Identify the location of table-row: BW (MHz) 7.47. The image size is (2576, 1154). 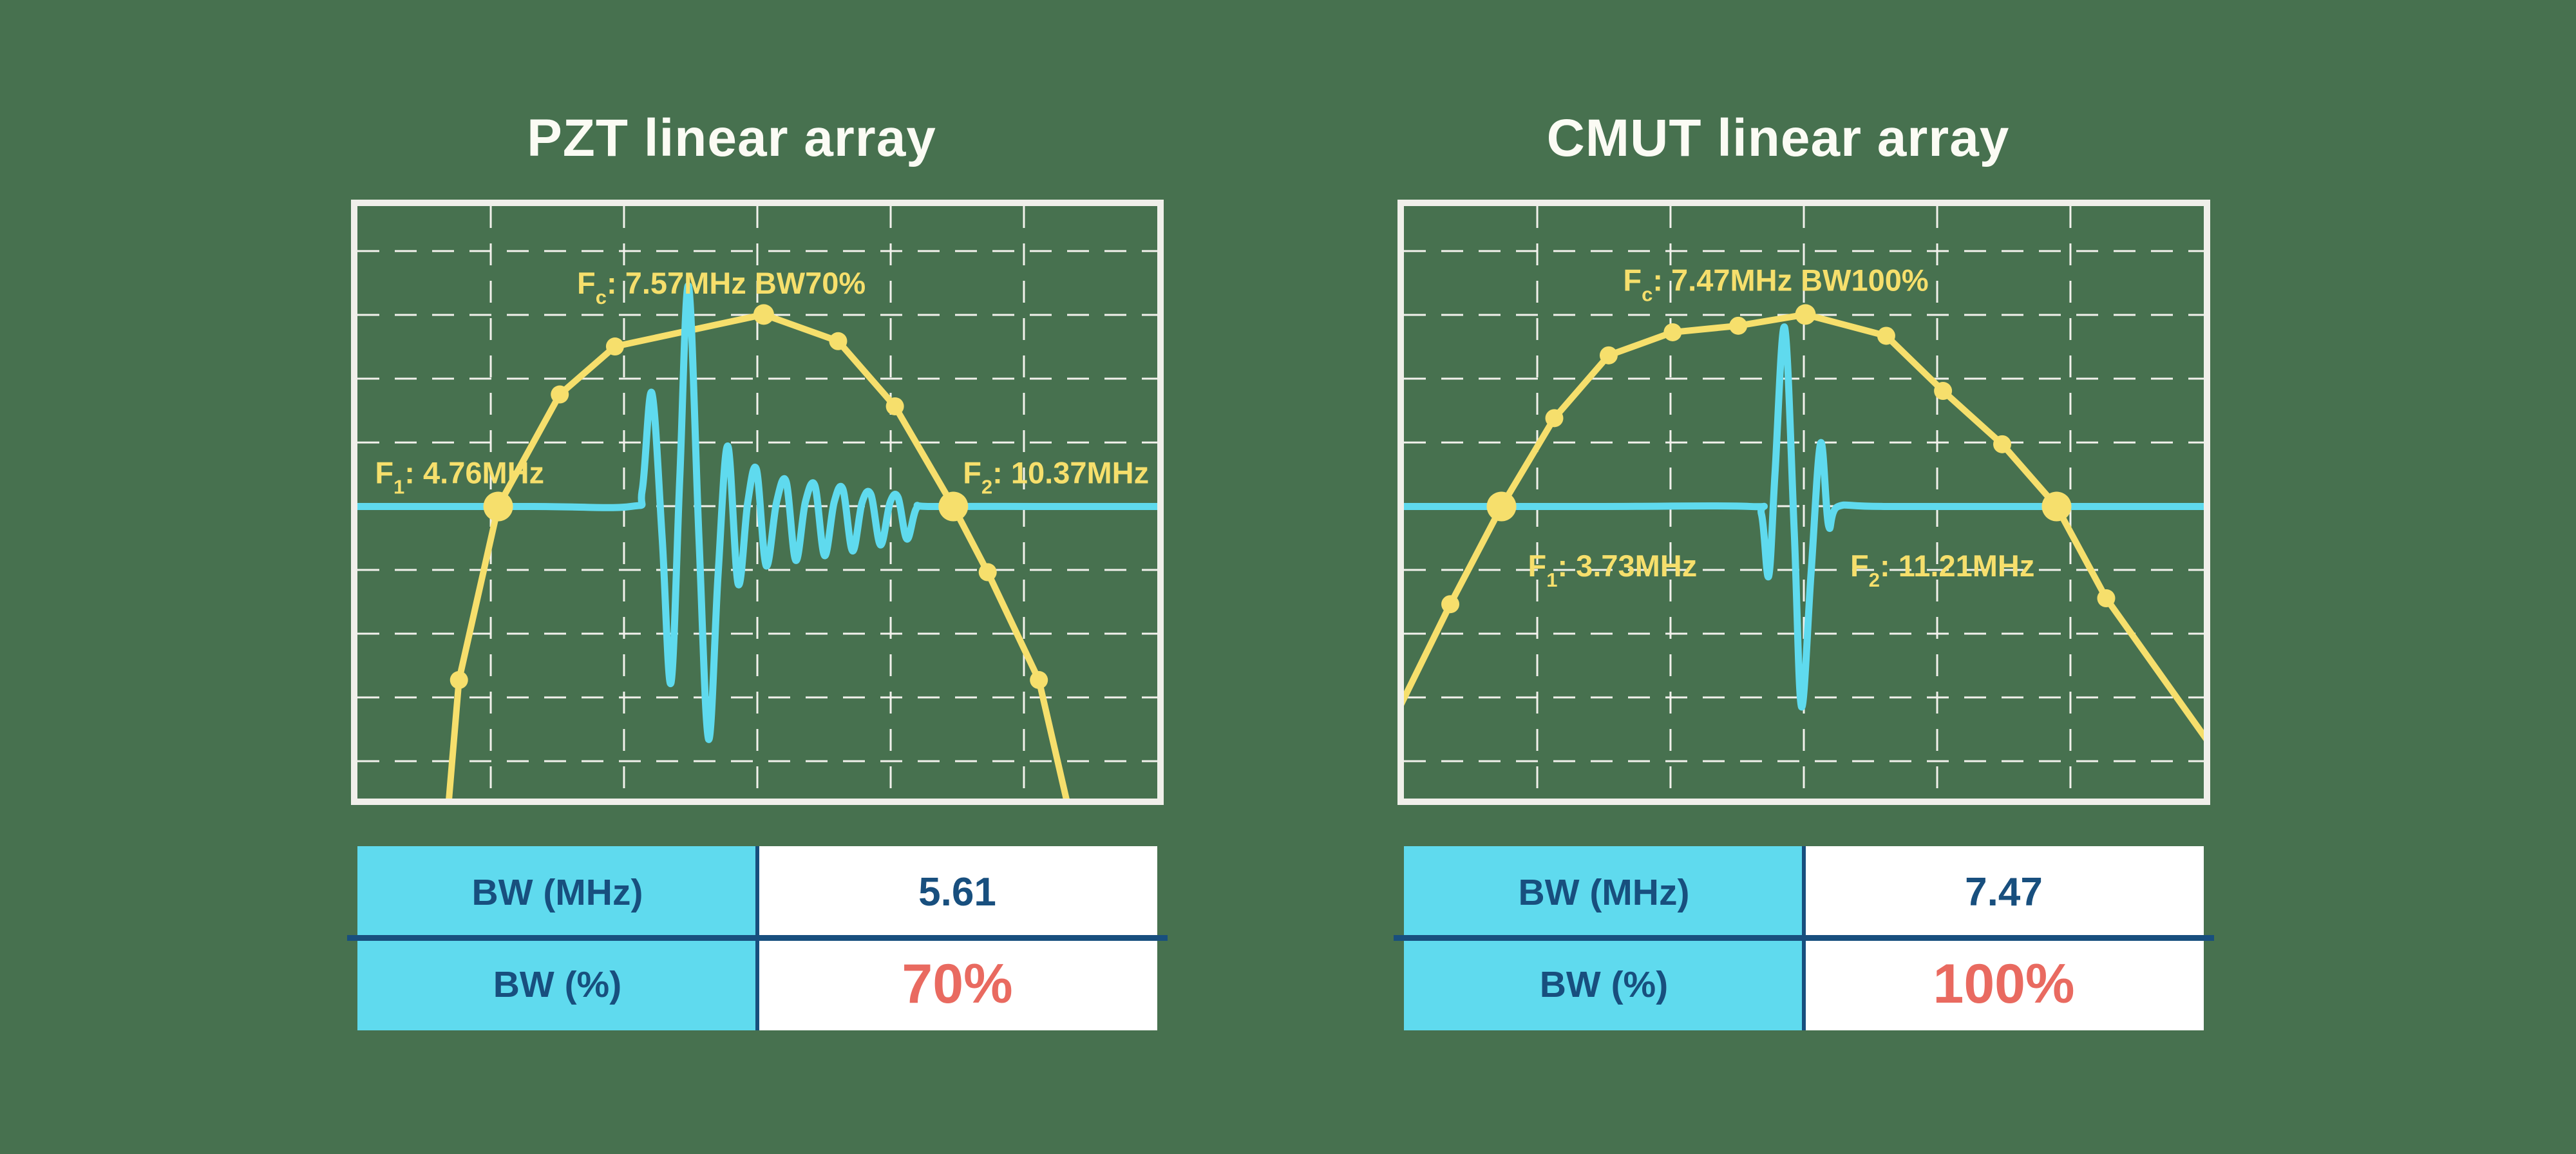
(1804, 892).